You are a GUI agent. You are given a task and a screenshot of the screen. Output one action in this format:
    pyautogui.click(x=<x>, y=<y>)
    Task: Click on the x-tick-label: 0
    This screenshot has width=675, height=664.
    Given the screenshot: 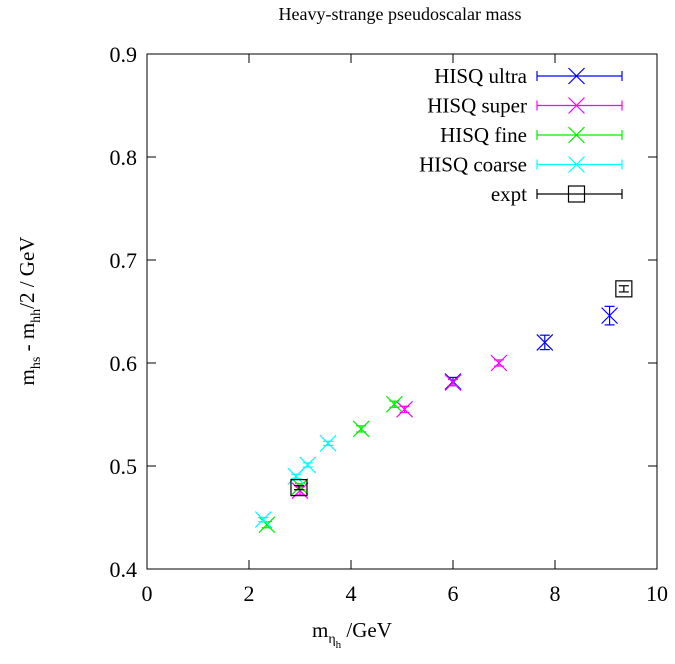 What is the action you would take?
    pyautogui.click(x=147, y=593)
    